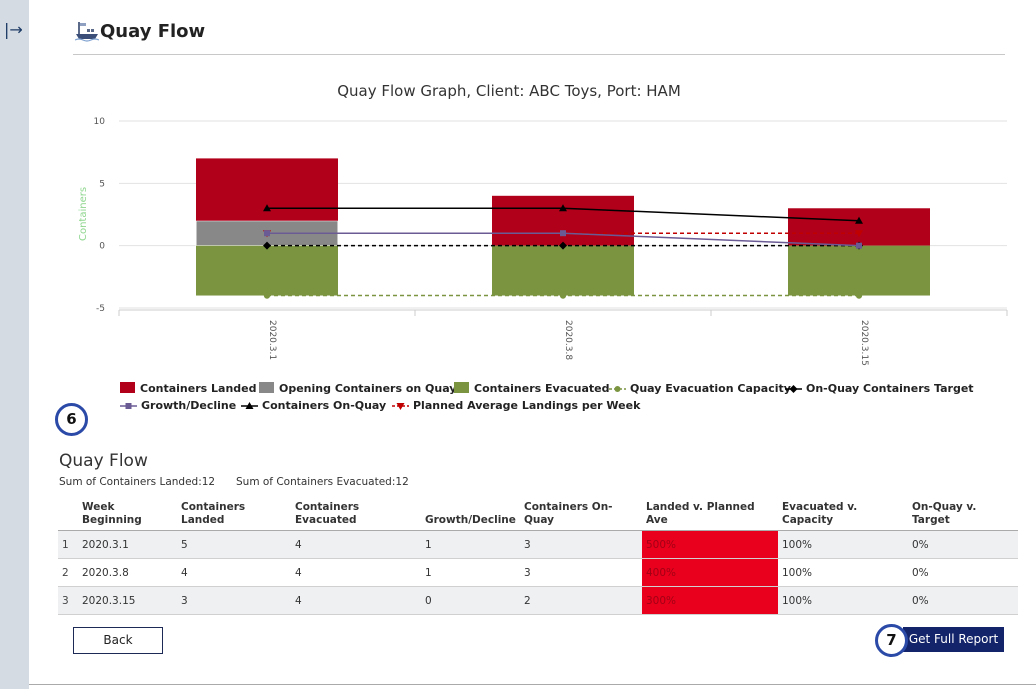 The image size is (1036, 689). I want to click on y-tick-label: 0, so click(102, 247).